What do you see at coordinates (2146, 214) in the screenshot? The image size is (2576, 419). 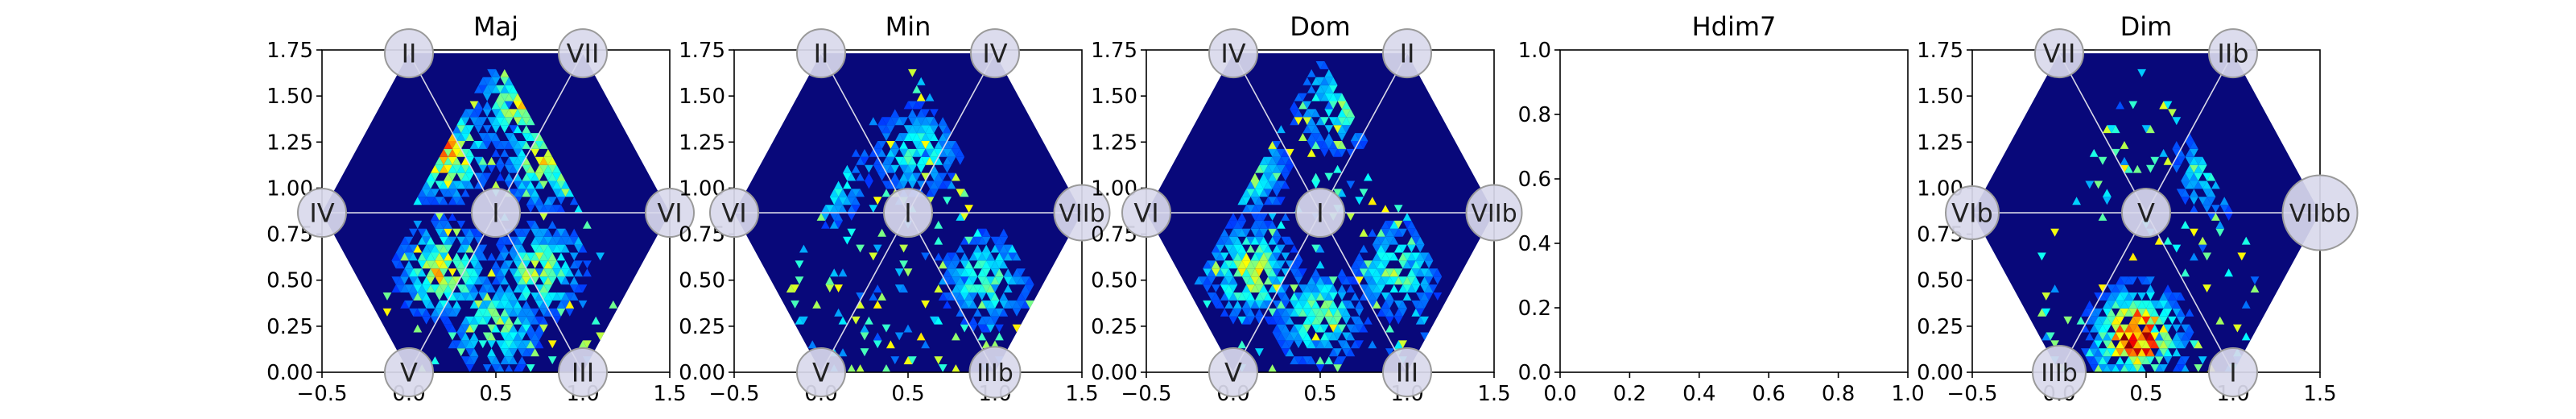 I see `chord-node: V` at bounding box center [2146, 214].